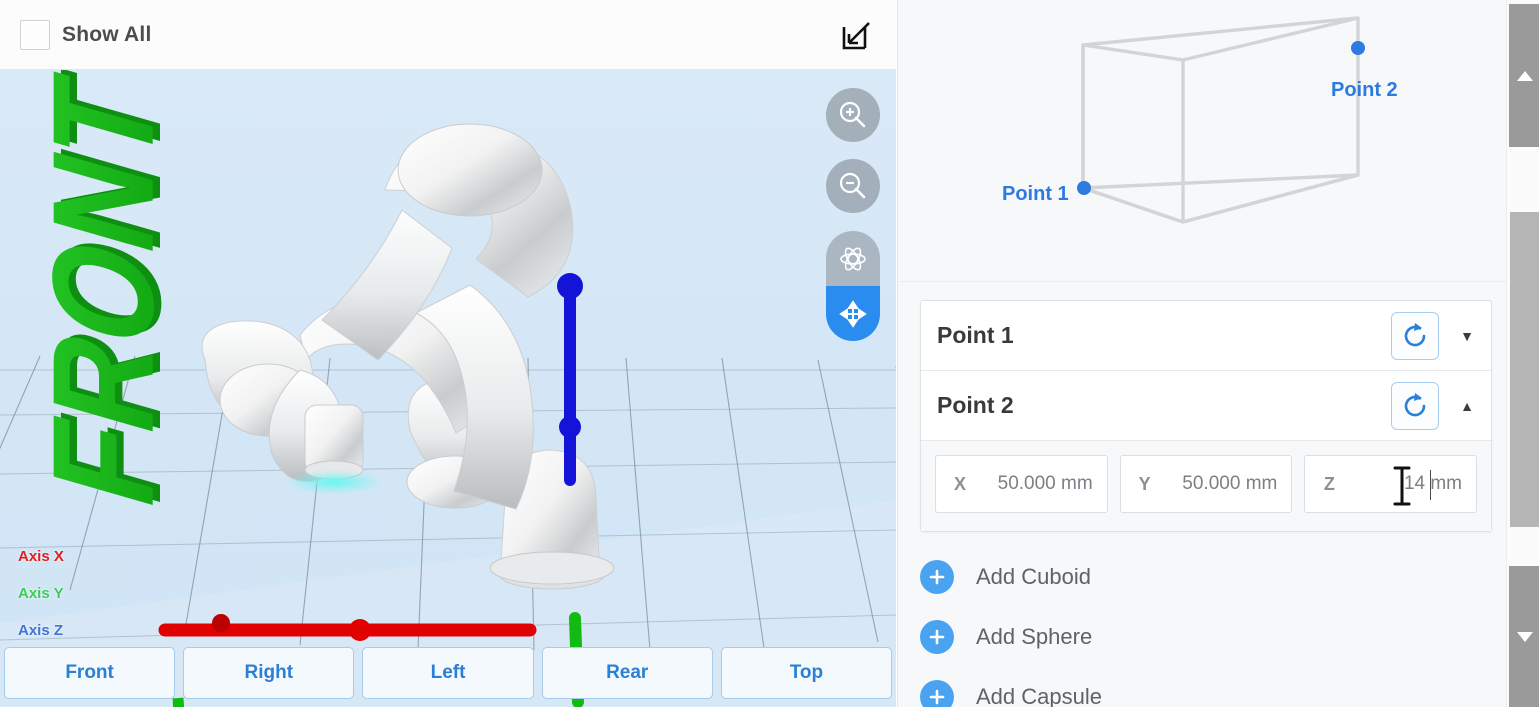 This screenshot has height=707, width=1539. Describe the element at coordinates (1358, 48) in the screenshot. I see `point2-marker` at that location.